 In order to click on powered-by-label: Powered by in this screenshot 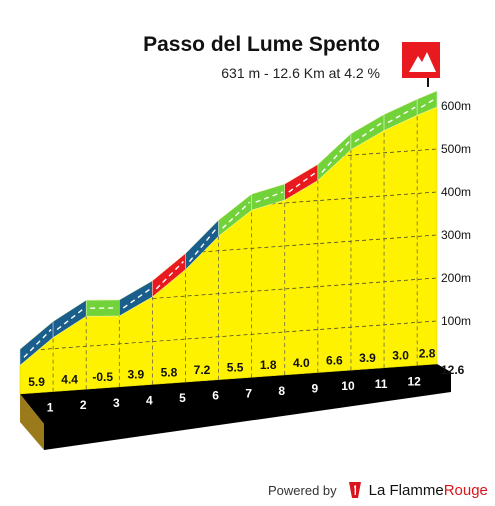, I will do `click(302, 490)`.